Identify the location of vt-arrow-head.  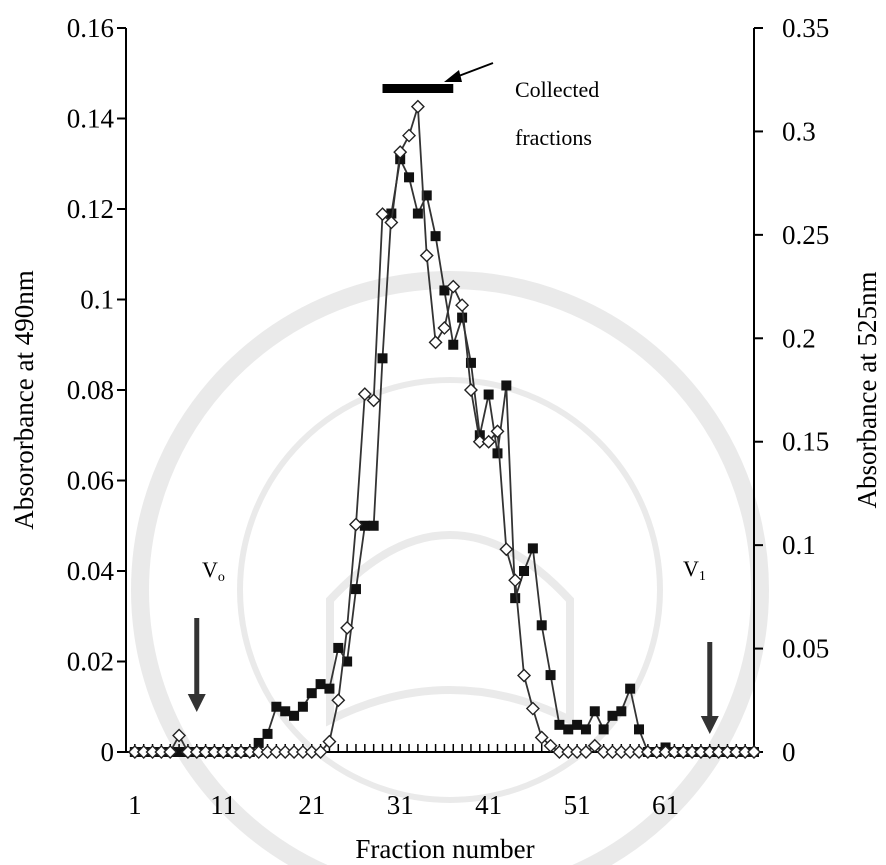
(709, 725).